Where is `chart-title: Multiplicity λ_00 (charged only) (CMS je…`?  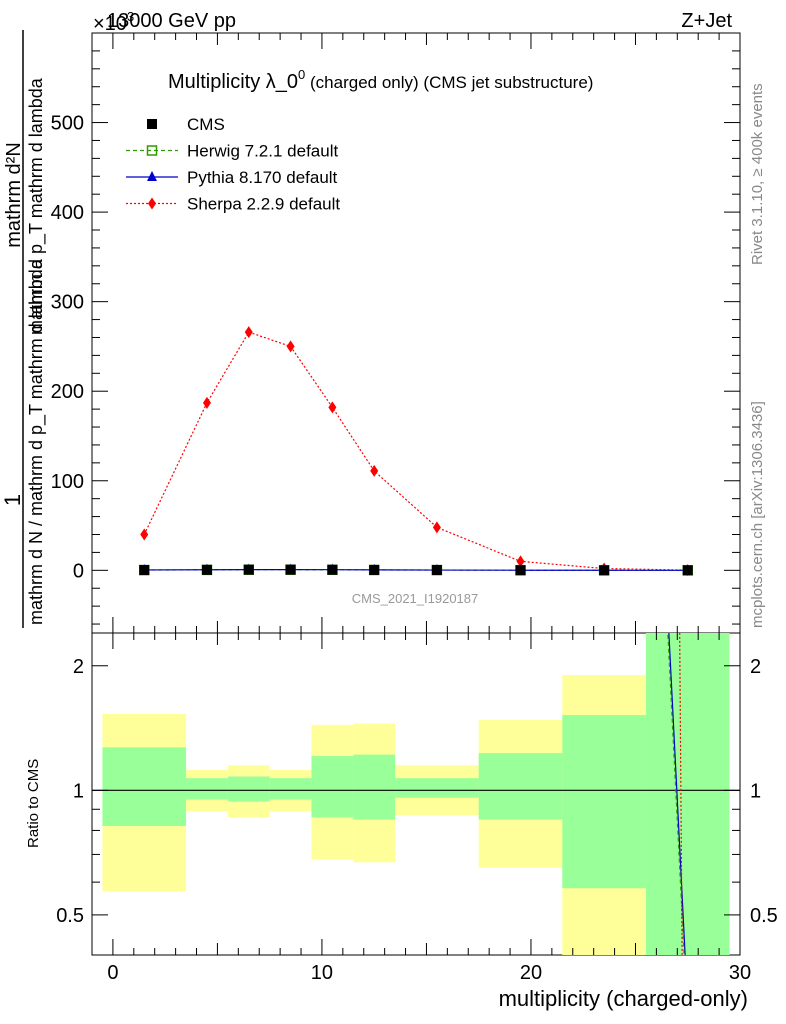
chart-title: Multiplicity λ_00 (charged only) (CMS je… is located at coordinates (380, 80).